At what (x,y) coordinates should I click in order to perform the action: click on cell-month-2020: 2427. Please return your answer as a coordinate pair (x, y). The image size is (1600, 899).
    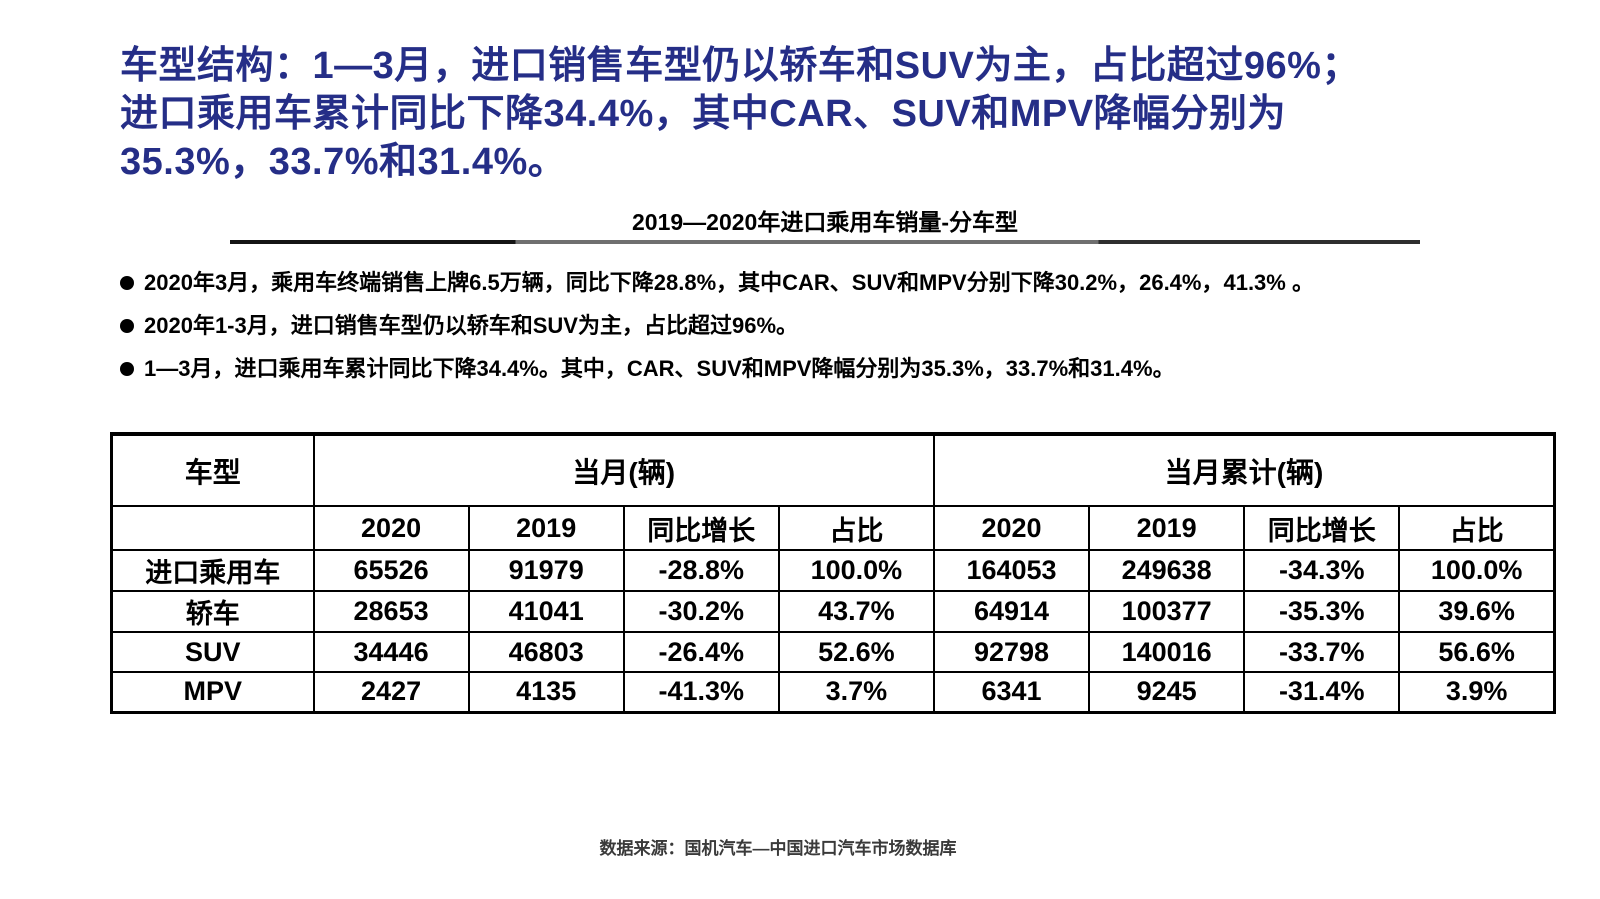
    Looking at the image, I should click on (391, 692).